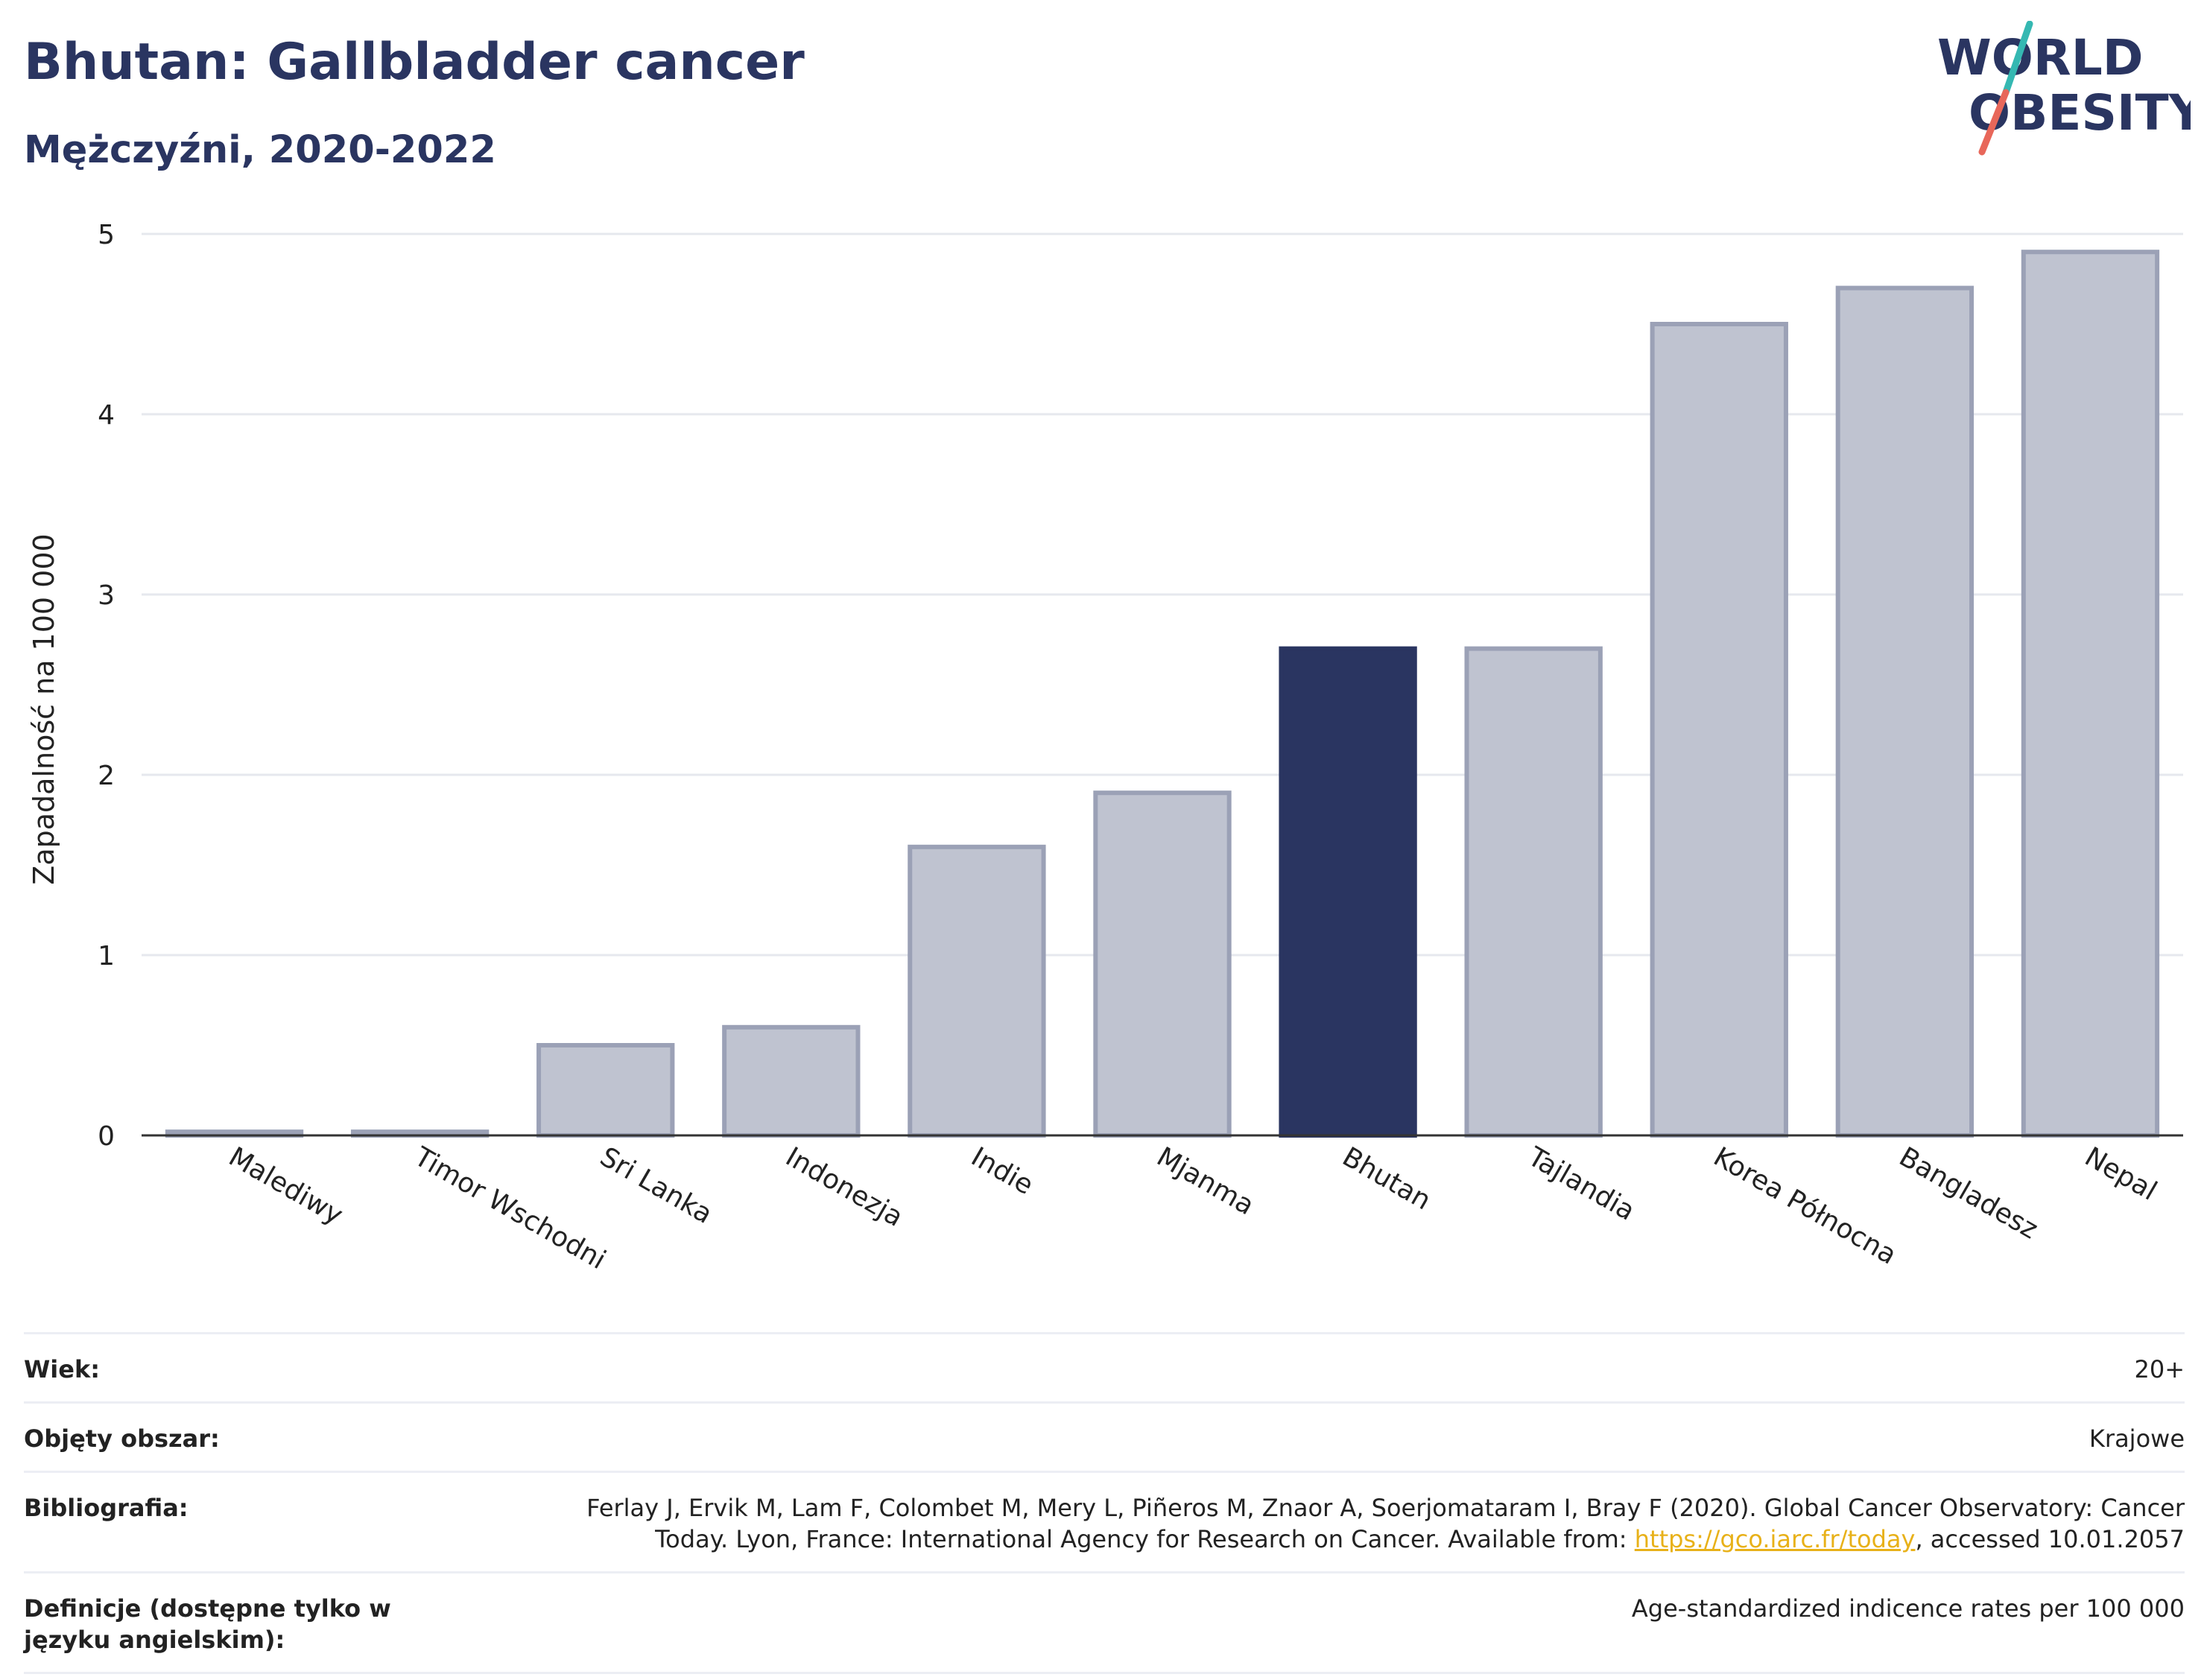 This screenshot has height=1680, width=2204. What do you see at coordinates (1205, 1181) in the screenshot?
I see `x-tick-label: Mjanma` at bounding box center [1205, 1181].